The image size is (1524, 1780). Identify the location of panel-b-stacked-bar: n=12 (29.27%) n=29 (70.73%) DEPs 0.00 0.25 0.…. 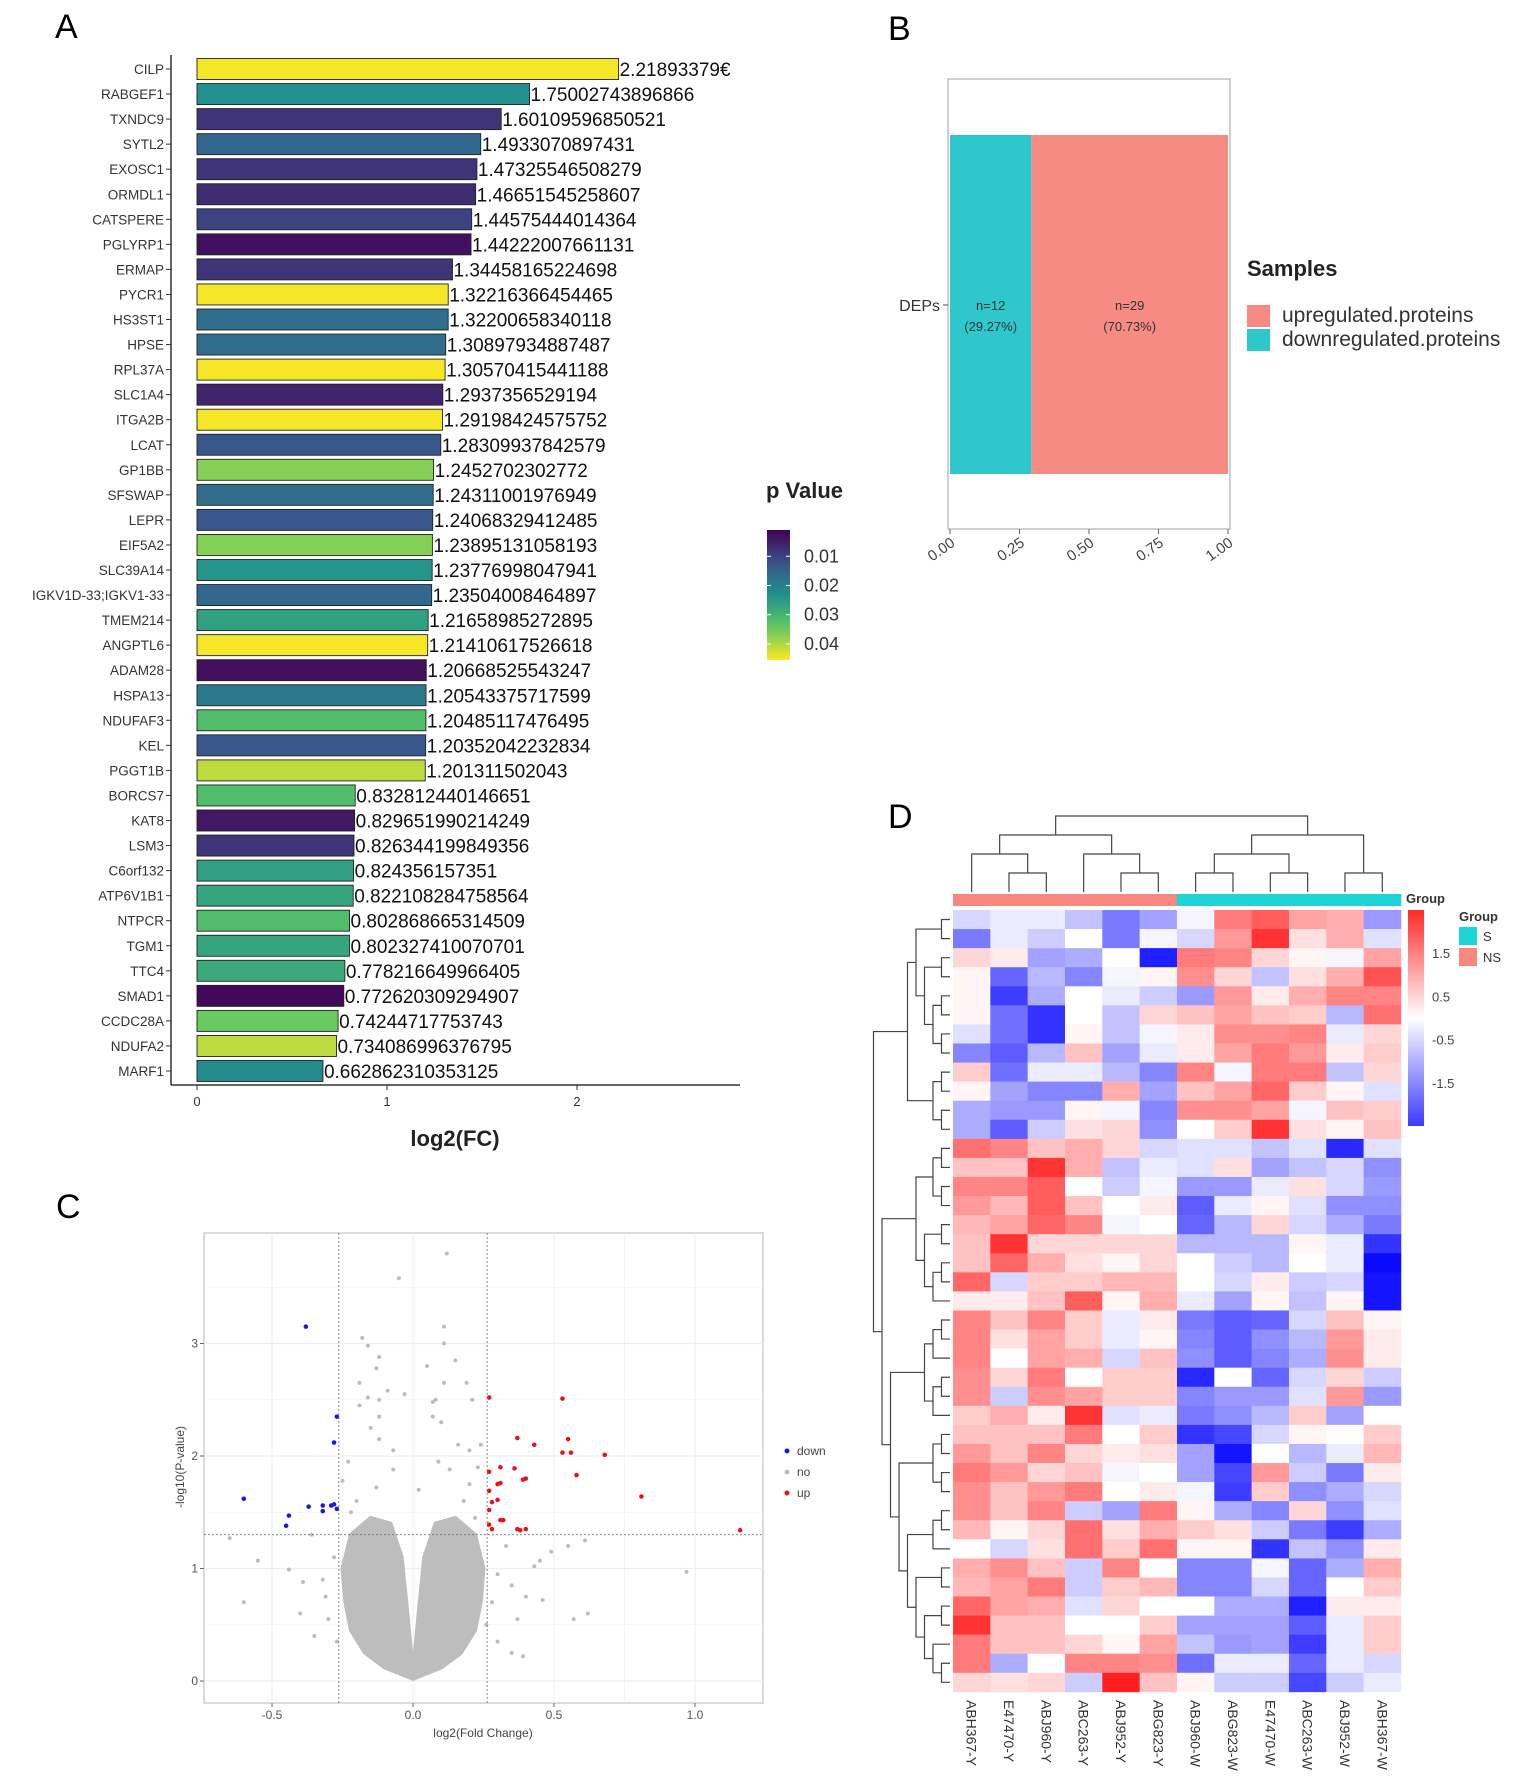
(1199, 321).